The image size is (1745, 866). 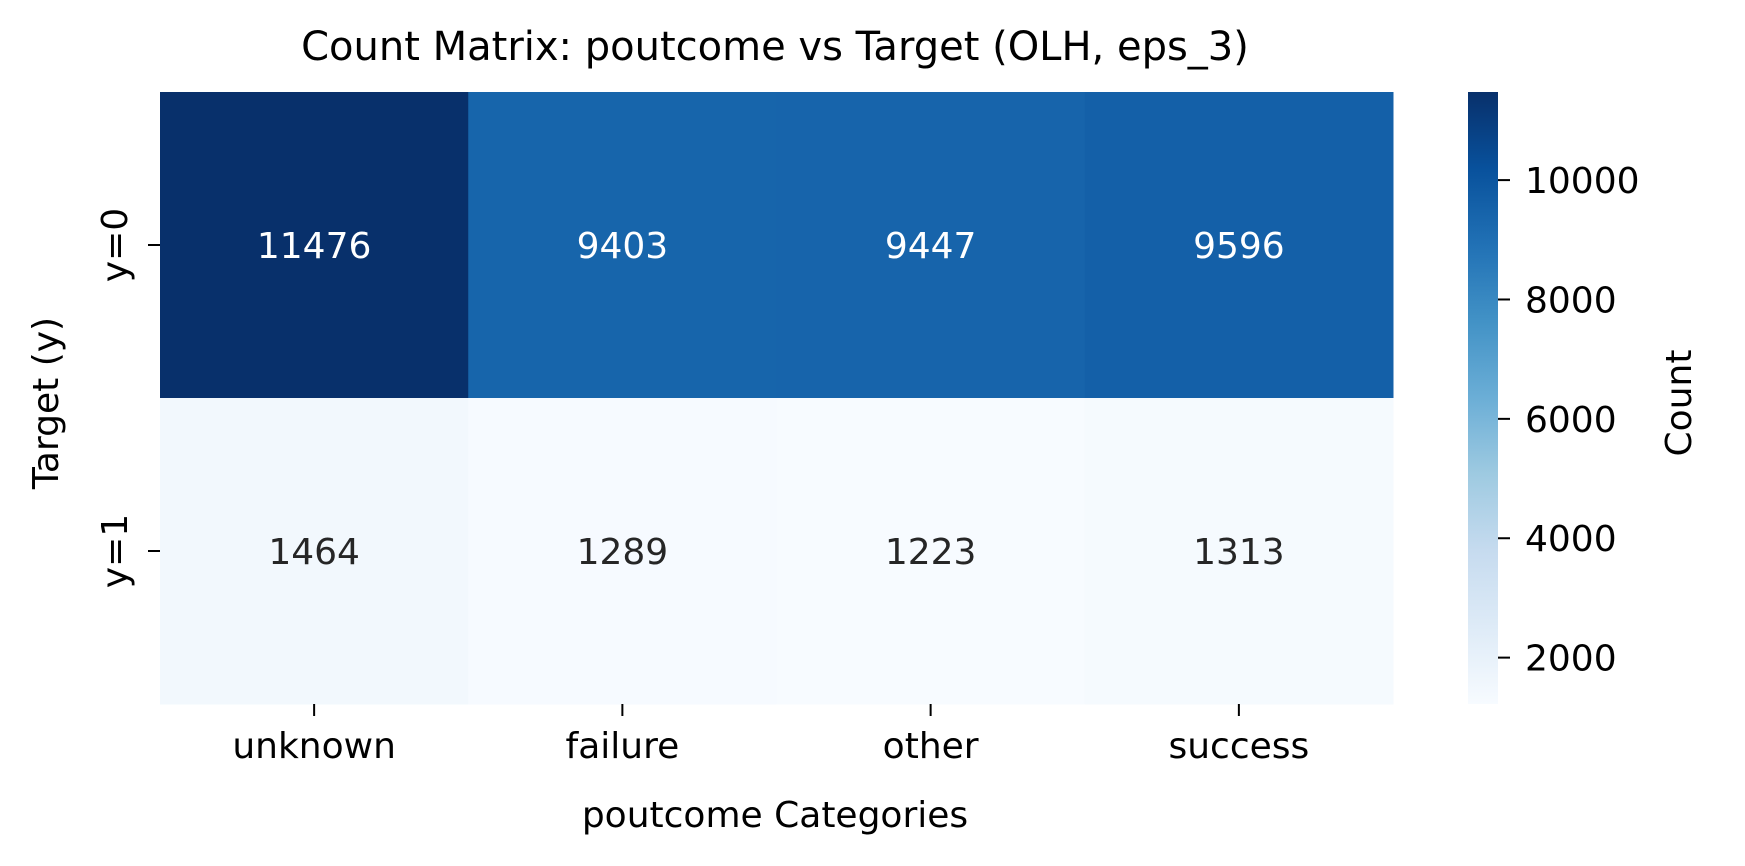 What do you see at coordinates (1571, 539) in the screenshot?
I see `colorbar-tick-label: 4000` at bounding box center [1571, 539].